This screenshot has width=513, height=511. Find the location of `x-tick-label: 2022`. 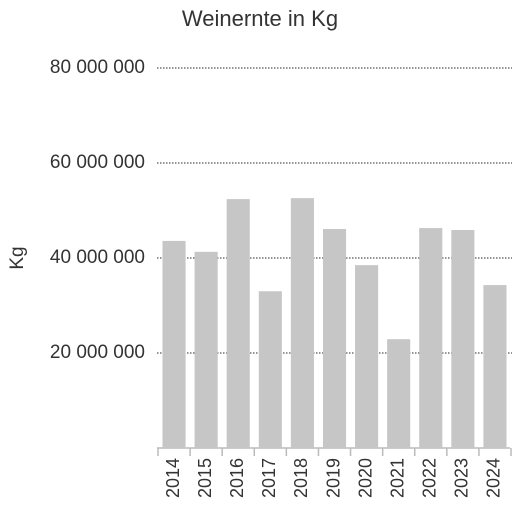

x-tick-label: 2022 is located at coordinates (430, 478).